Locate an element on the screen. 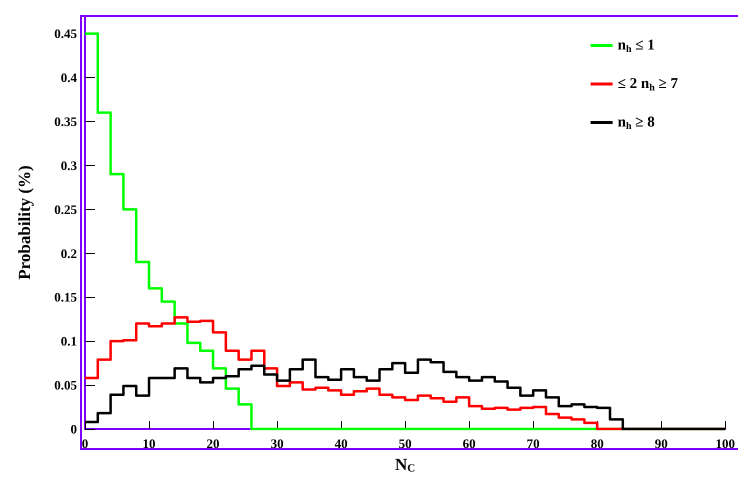  x-tick-label: 80 is located at coordinates (597, 443).